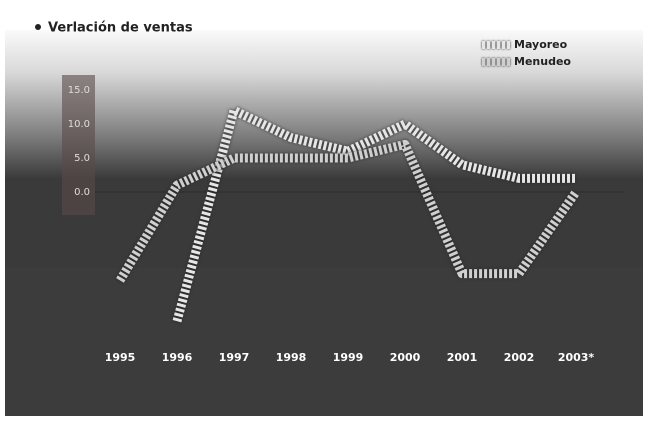 The height and width of the screenshot is (423, 646). I want to click on x-tick-label: 2000, so click(405, 357).